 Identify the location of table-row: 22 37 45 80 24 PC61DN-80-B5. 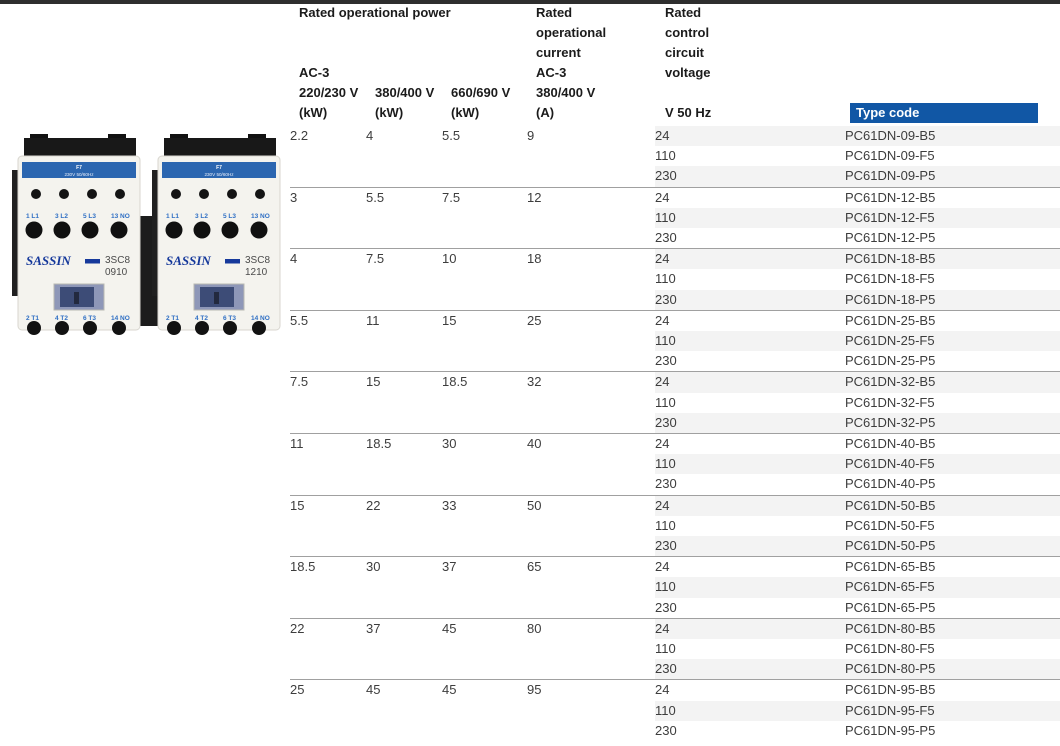
(675, 628).